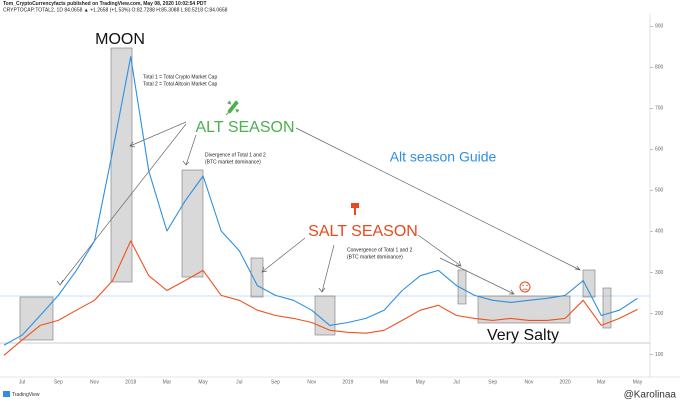  I want to click on y-tick-label: 200, so click(659, 314).